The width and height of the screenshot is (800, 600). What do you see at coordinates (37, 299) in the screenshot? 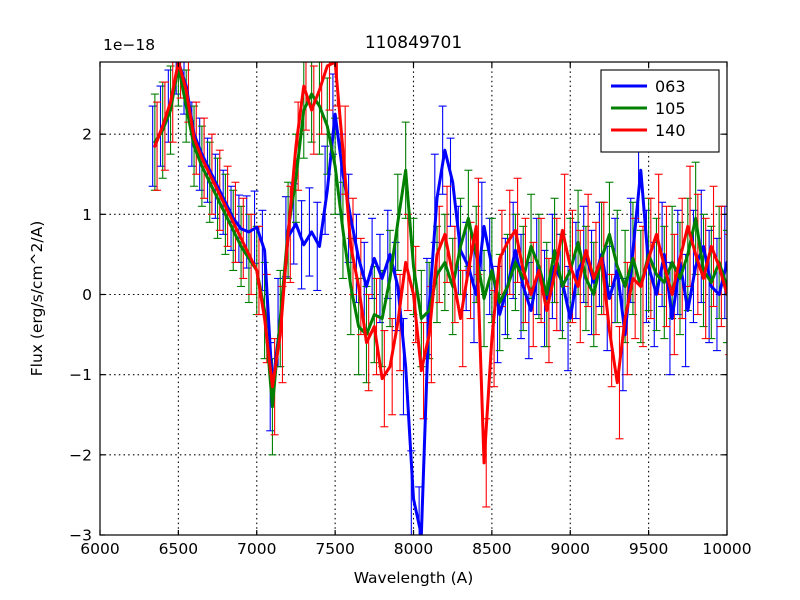
I see `y-axis-label: Flux (erg/s/cm^2/A)` at bounding box center [37, 299].